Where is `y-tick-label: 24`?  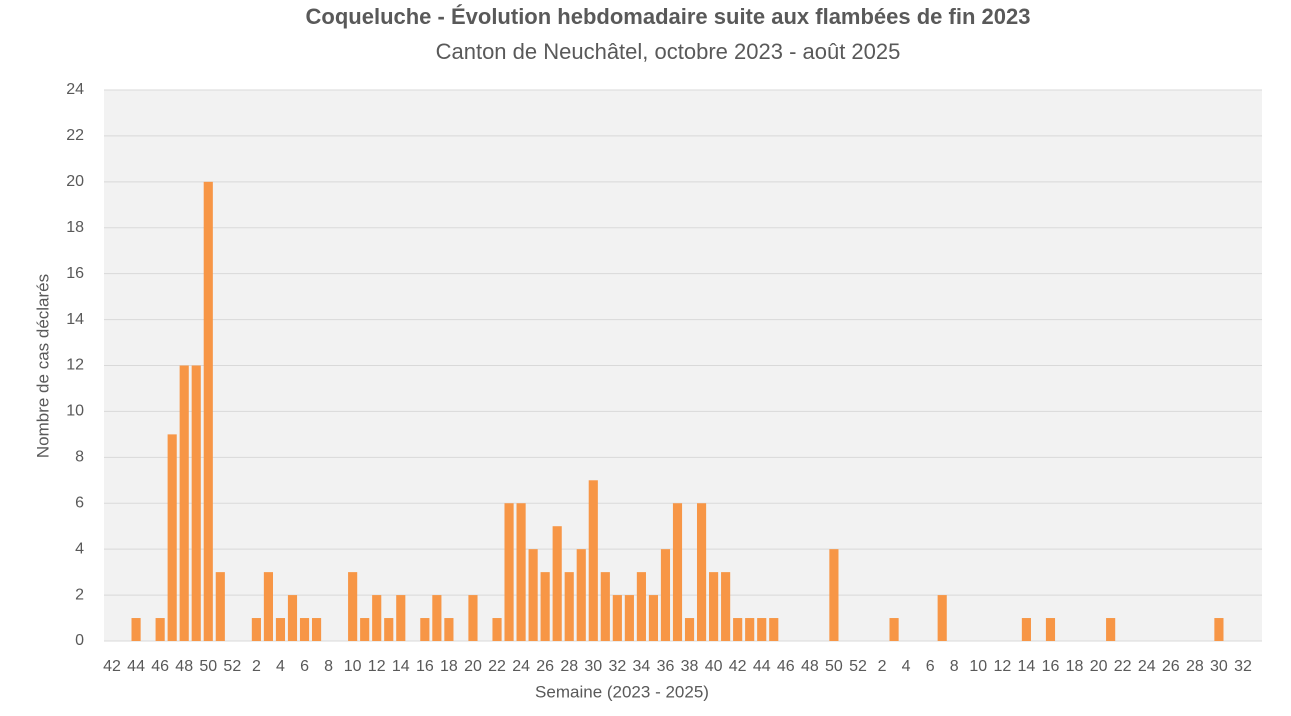 y-tick-label: 24 is located at coordinates (75, 89).